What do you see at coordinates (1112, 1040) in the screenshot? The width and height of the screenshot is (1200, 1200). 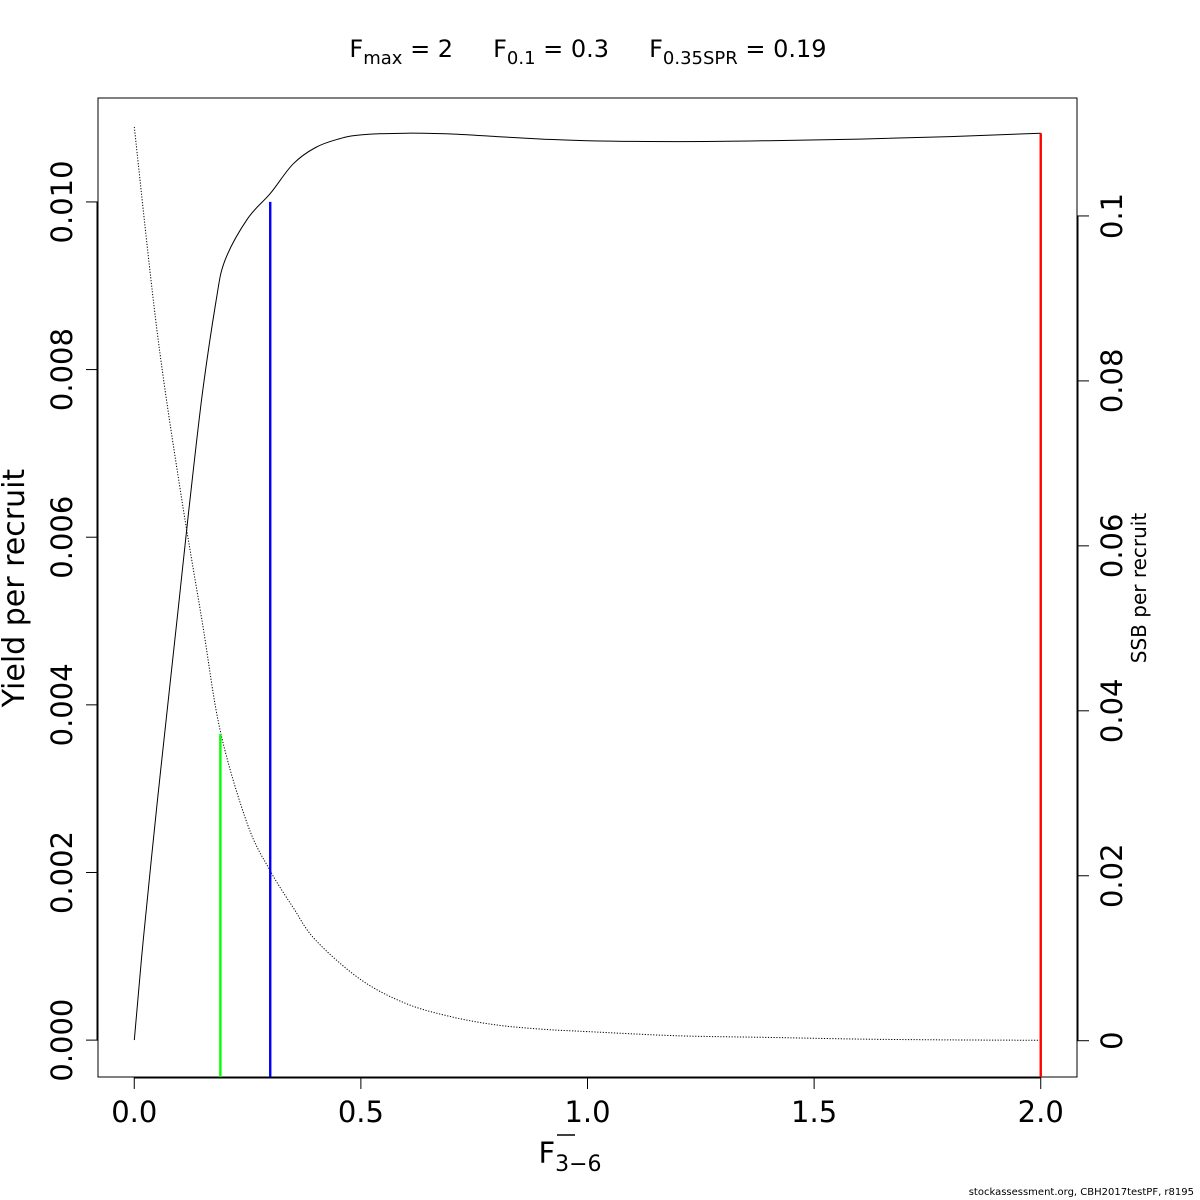 I see `y-right-tick-label: 0` at bounding box center [1112, 1040].